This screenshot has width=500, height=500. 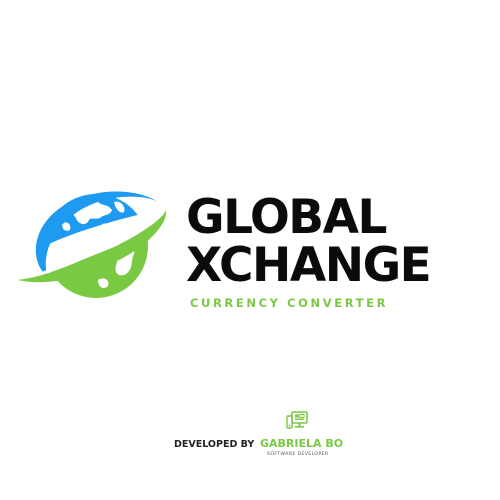 What do you see at coordinates (298, 454) in the screenshot?
I see `developer-role: SOFTWARE DEVELOPER` at bounding box center [298, 454].